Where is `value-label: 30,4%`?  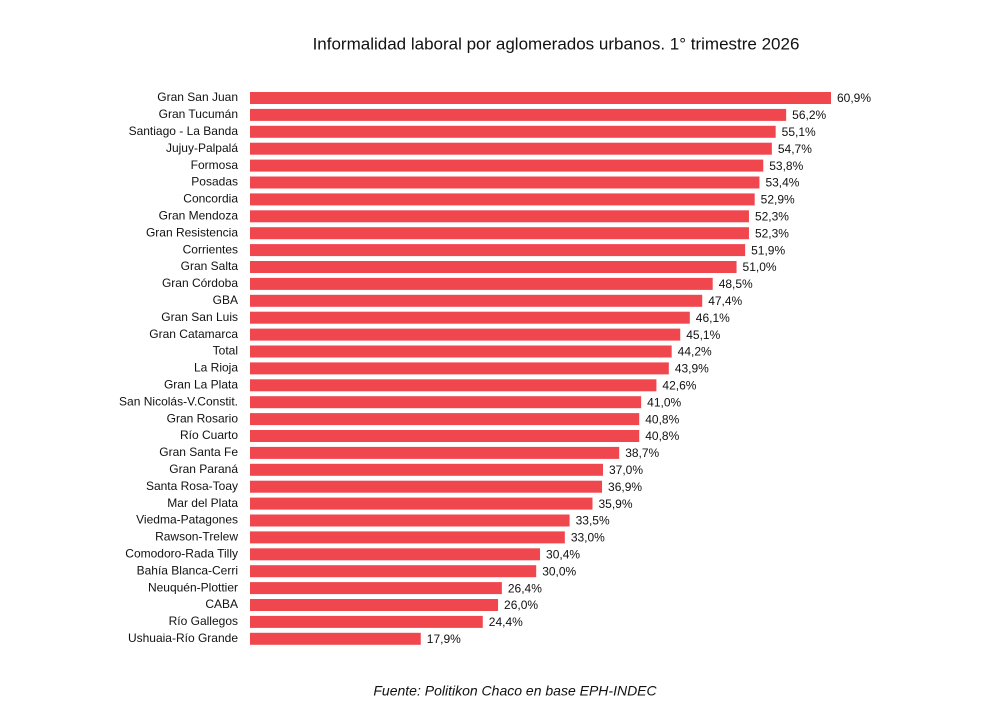
value-label: 30,4% is located at coordinates (563, 554).